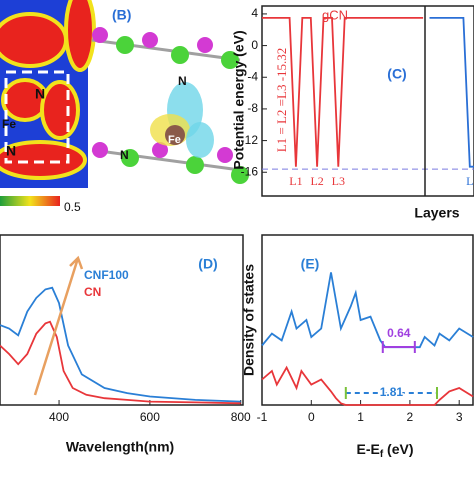  I want to click on layer-label: L3, so click(338, 181).